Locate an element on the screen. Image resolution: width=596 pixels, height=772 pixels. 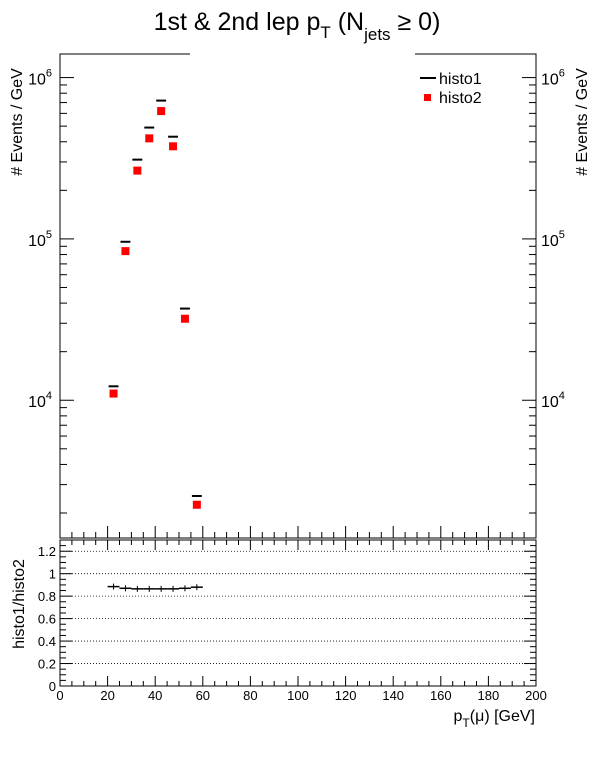
ratio-x-tick-label: 20 is located at coordinates (107, 695).